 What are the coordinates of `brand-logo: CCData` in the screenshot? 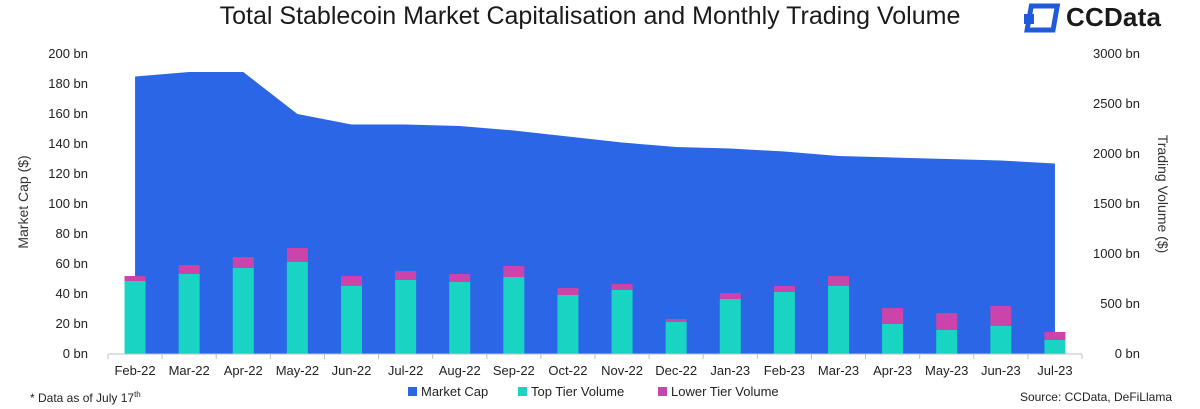 It's located at (1111, 18).